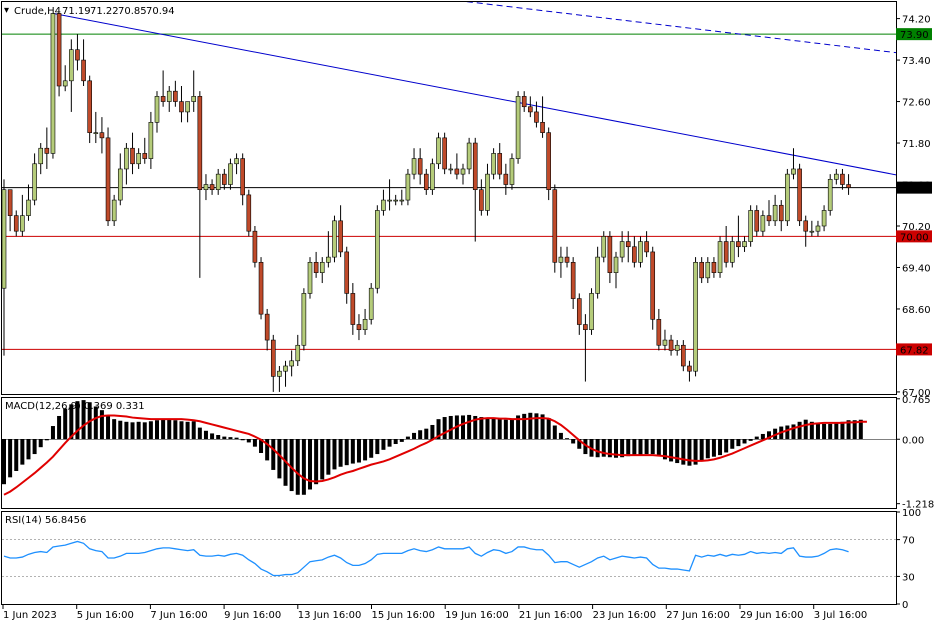  What do you see at coordinates (916, 20) in the screenshot?
I see `price-tick-label: 74.20` at bounding box center [916, 20].